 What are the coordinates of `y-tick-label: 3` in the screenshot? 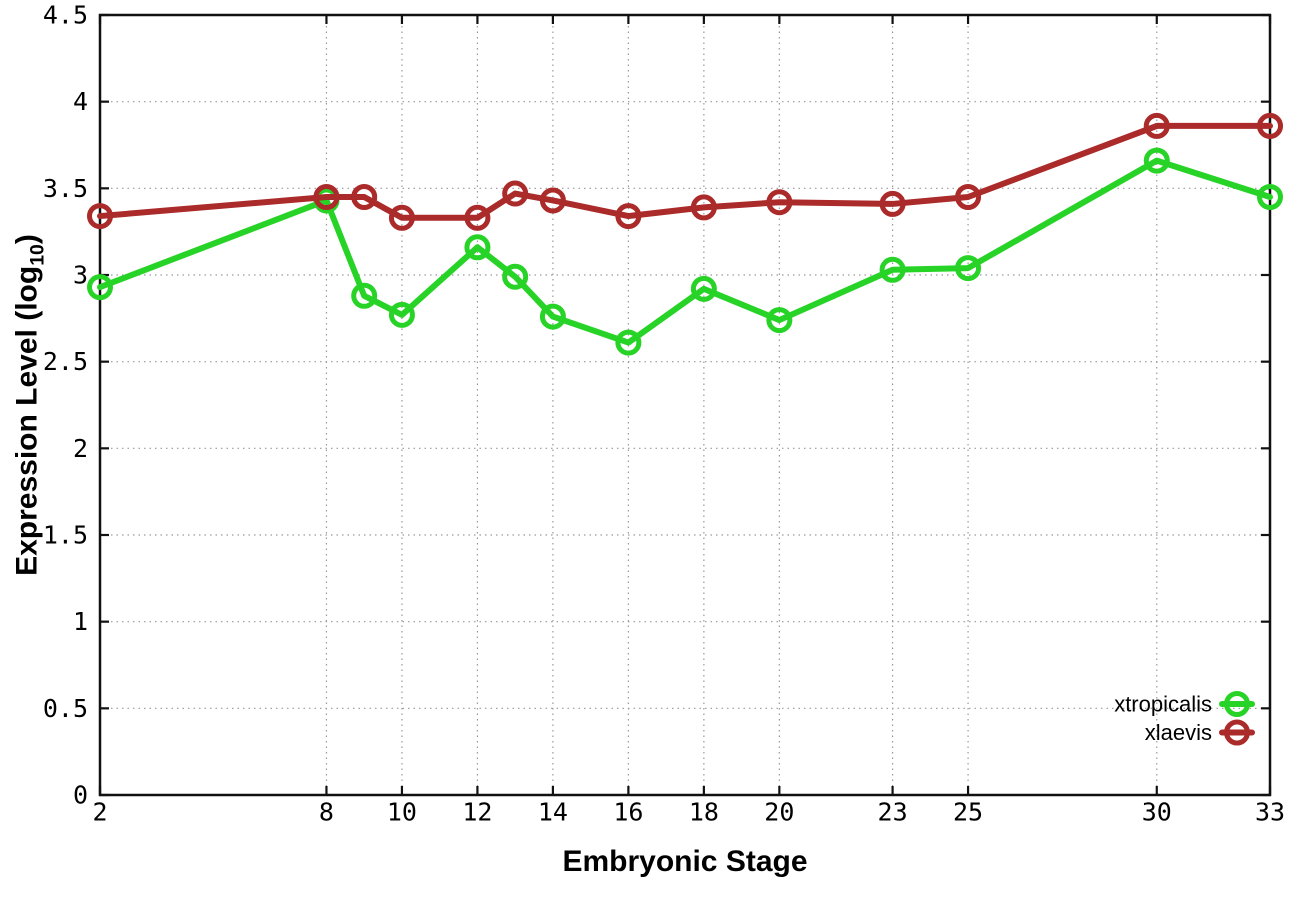 It's located at (80, 275).